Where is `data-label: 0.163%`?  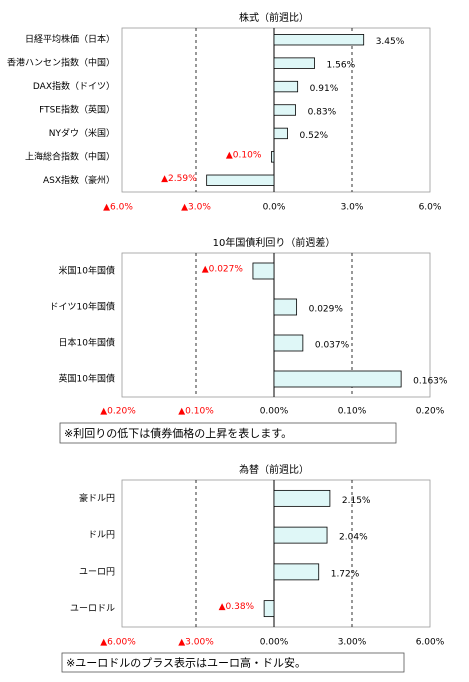
data-label: 0.163% is located at coordinates (430, 382).